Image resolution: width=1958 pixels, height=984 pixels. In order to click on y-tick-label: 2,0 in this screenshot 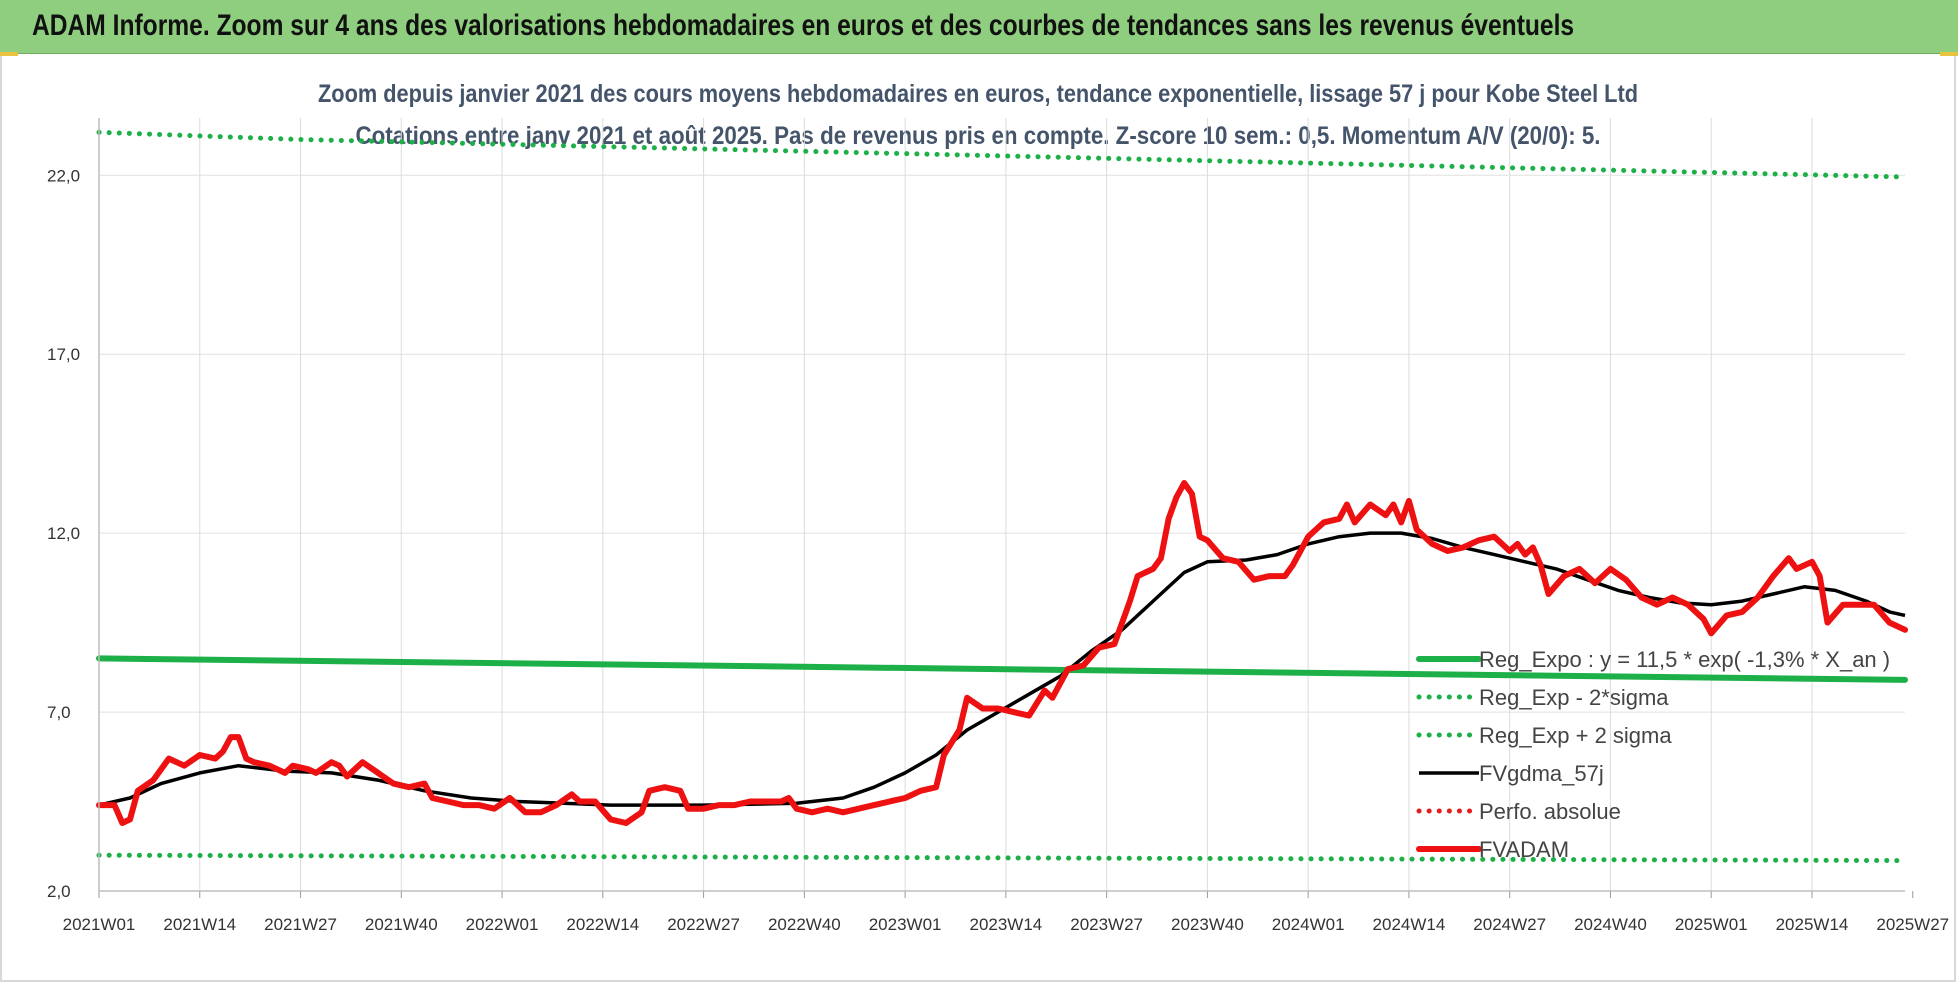, I will do `click(59, 891)`.